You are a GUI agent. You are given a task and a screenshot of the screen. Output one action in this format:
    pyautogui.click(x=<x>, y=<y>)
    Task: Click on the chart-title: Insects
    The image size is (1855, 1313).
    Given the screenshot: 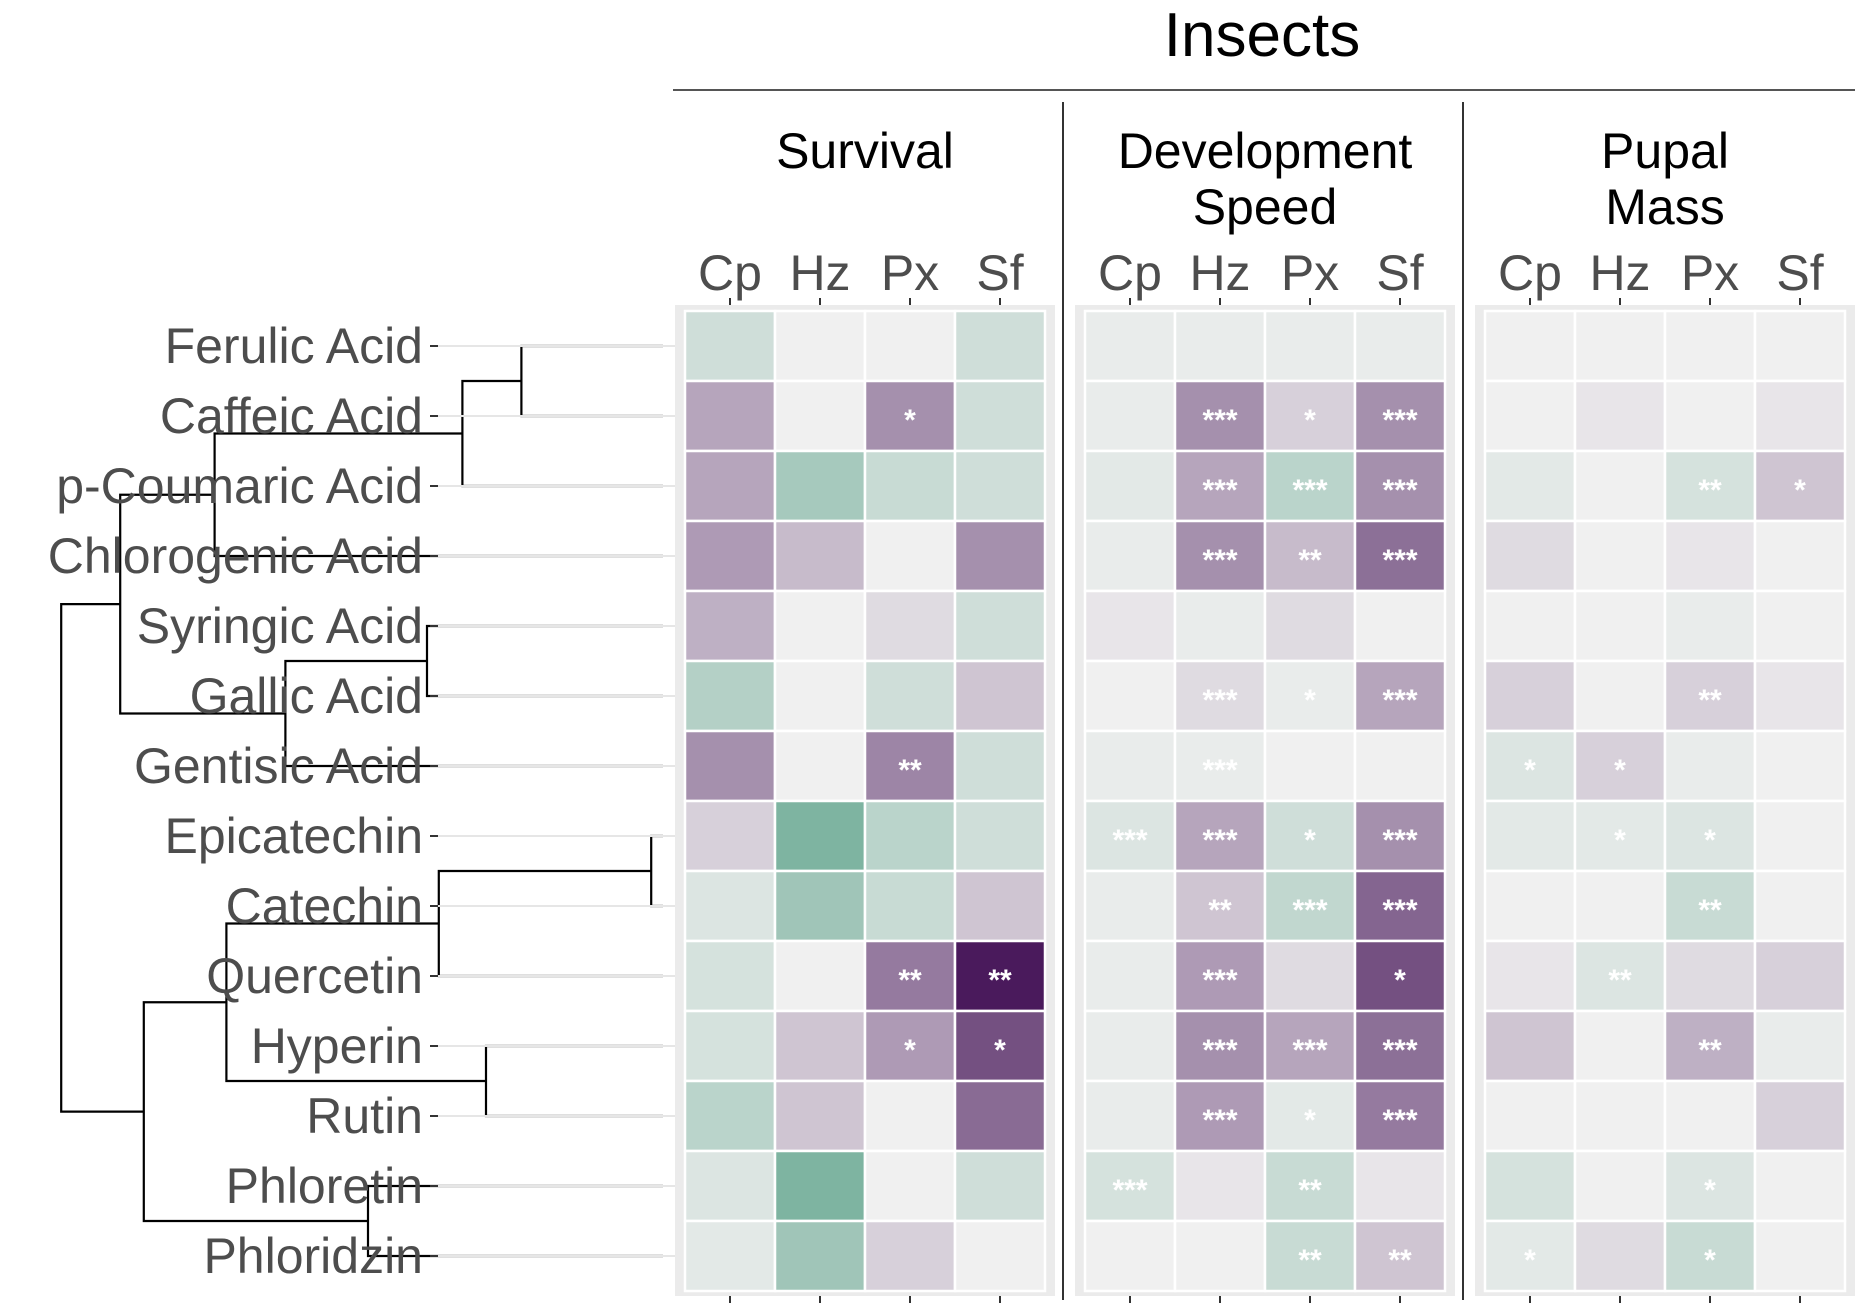 What is the action you would take?
    pyautogui.click(x=1262, y=35)
    